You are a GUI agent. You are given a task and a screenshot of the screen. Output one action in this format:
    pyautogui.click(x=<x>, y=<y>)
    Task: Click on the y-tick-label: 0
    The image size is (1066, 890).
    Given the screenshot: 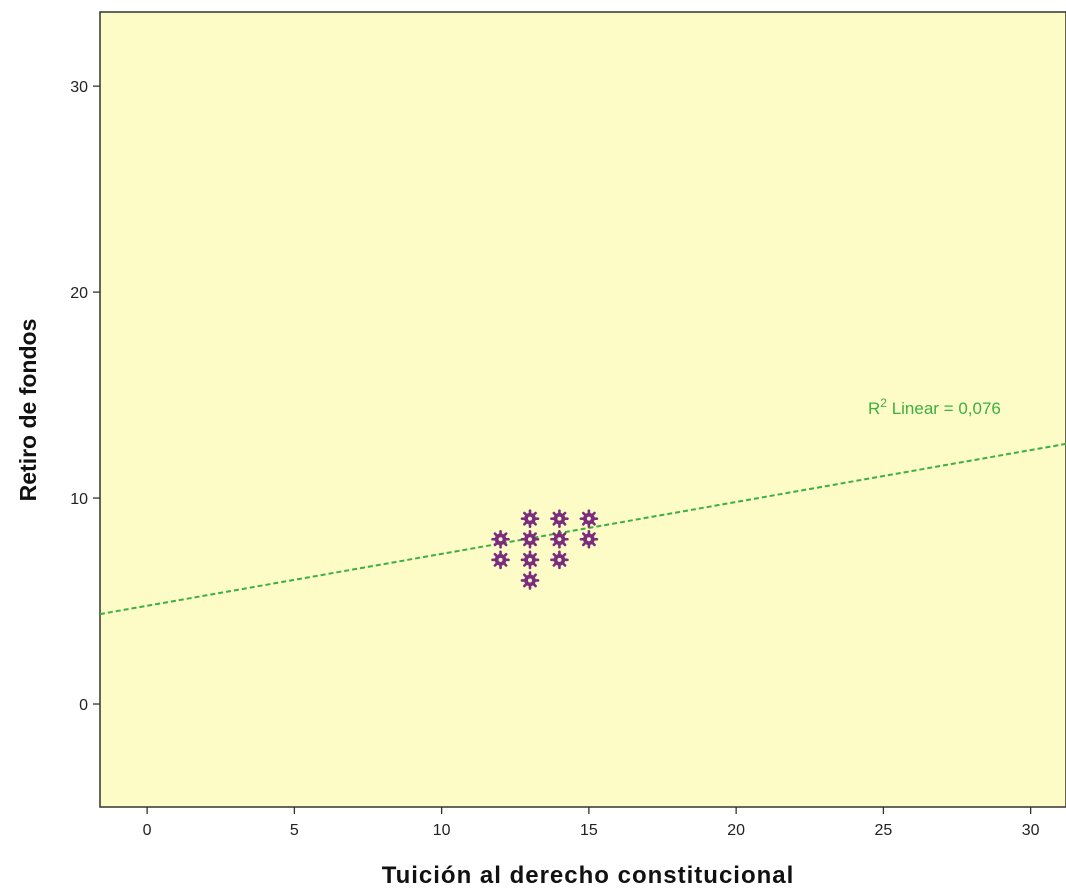 What is the action you would take?
    pyautogui.click(x=83, y=705)
    